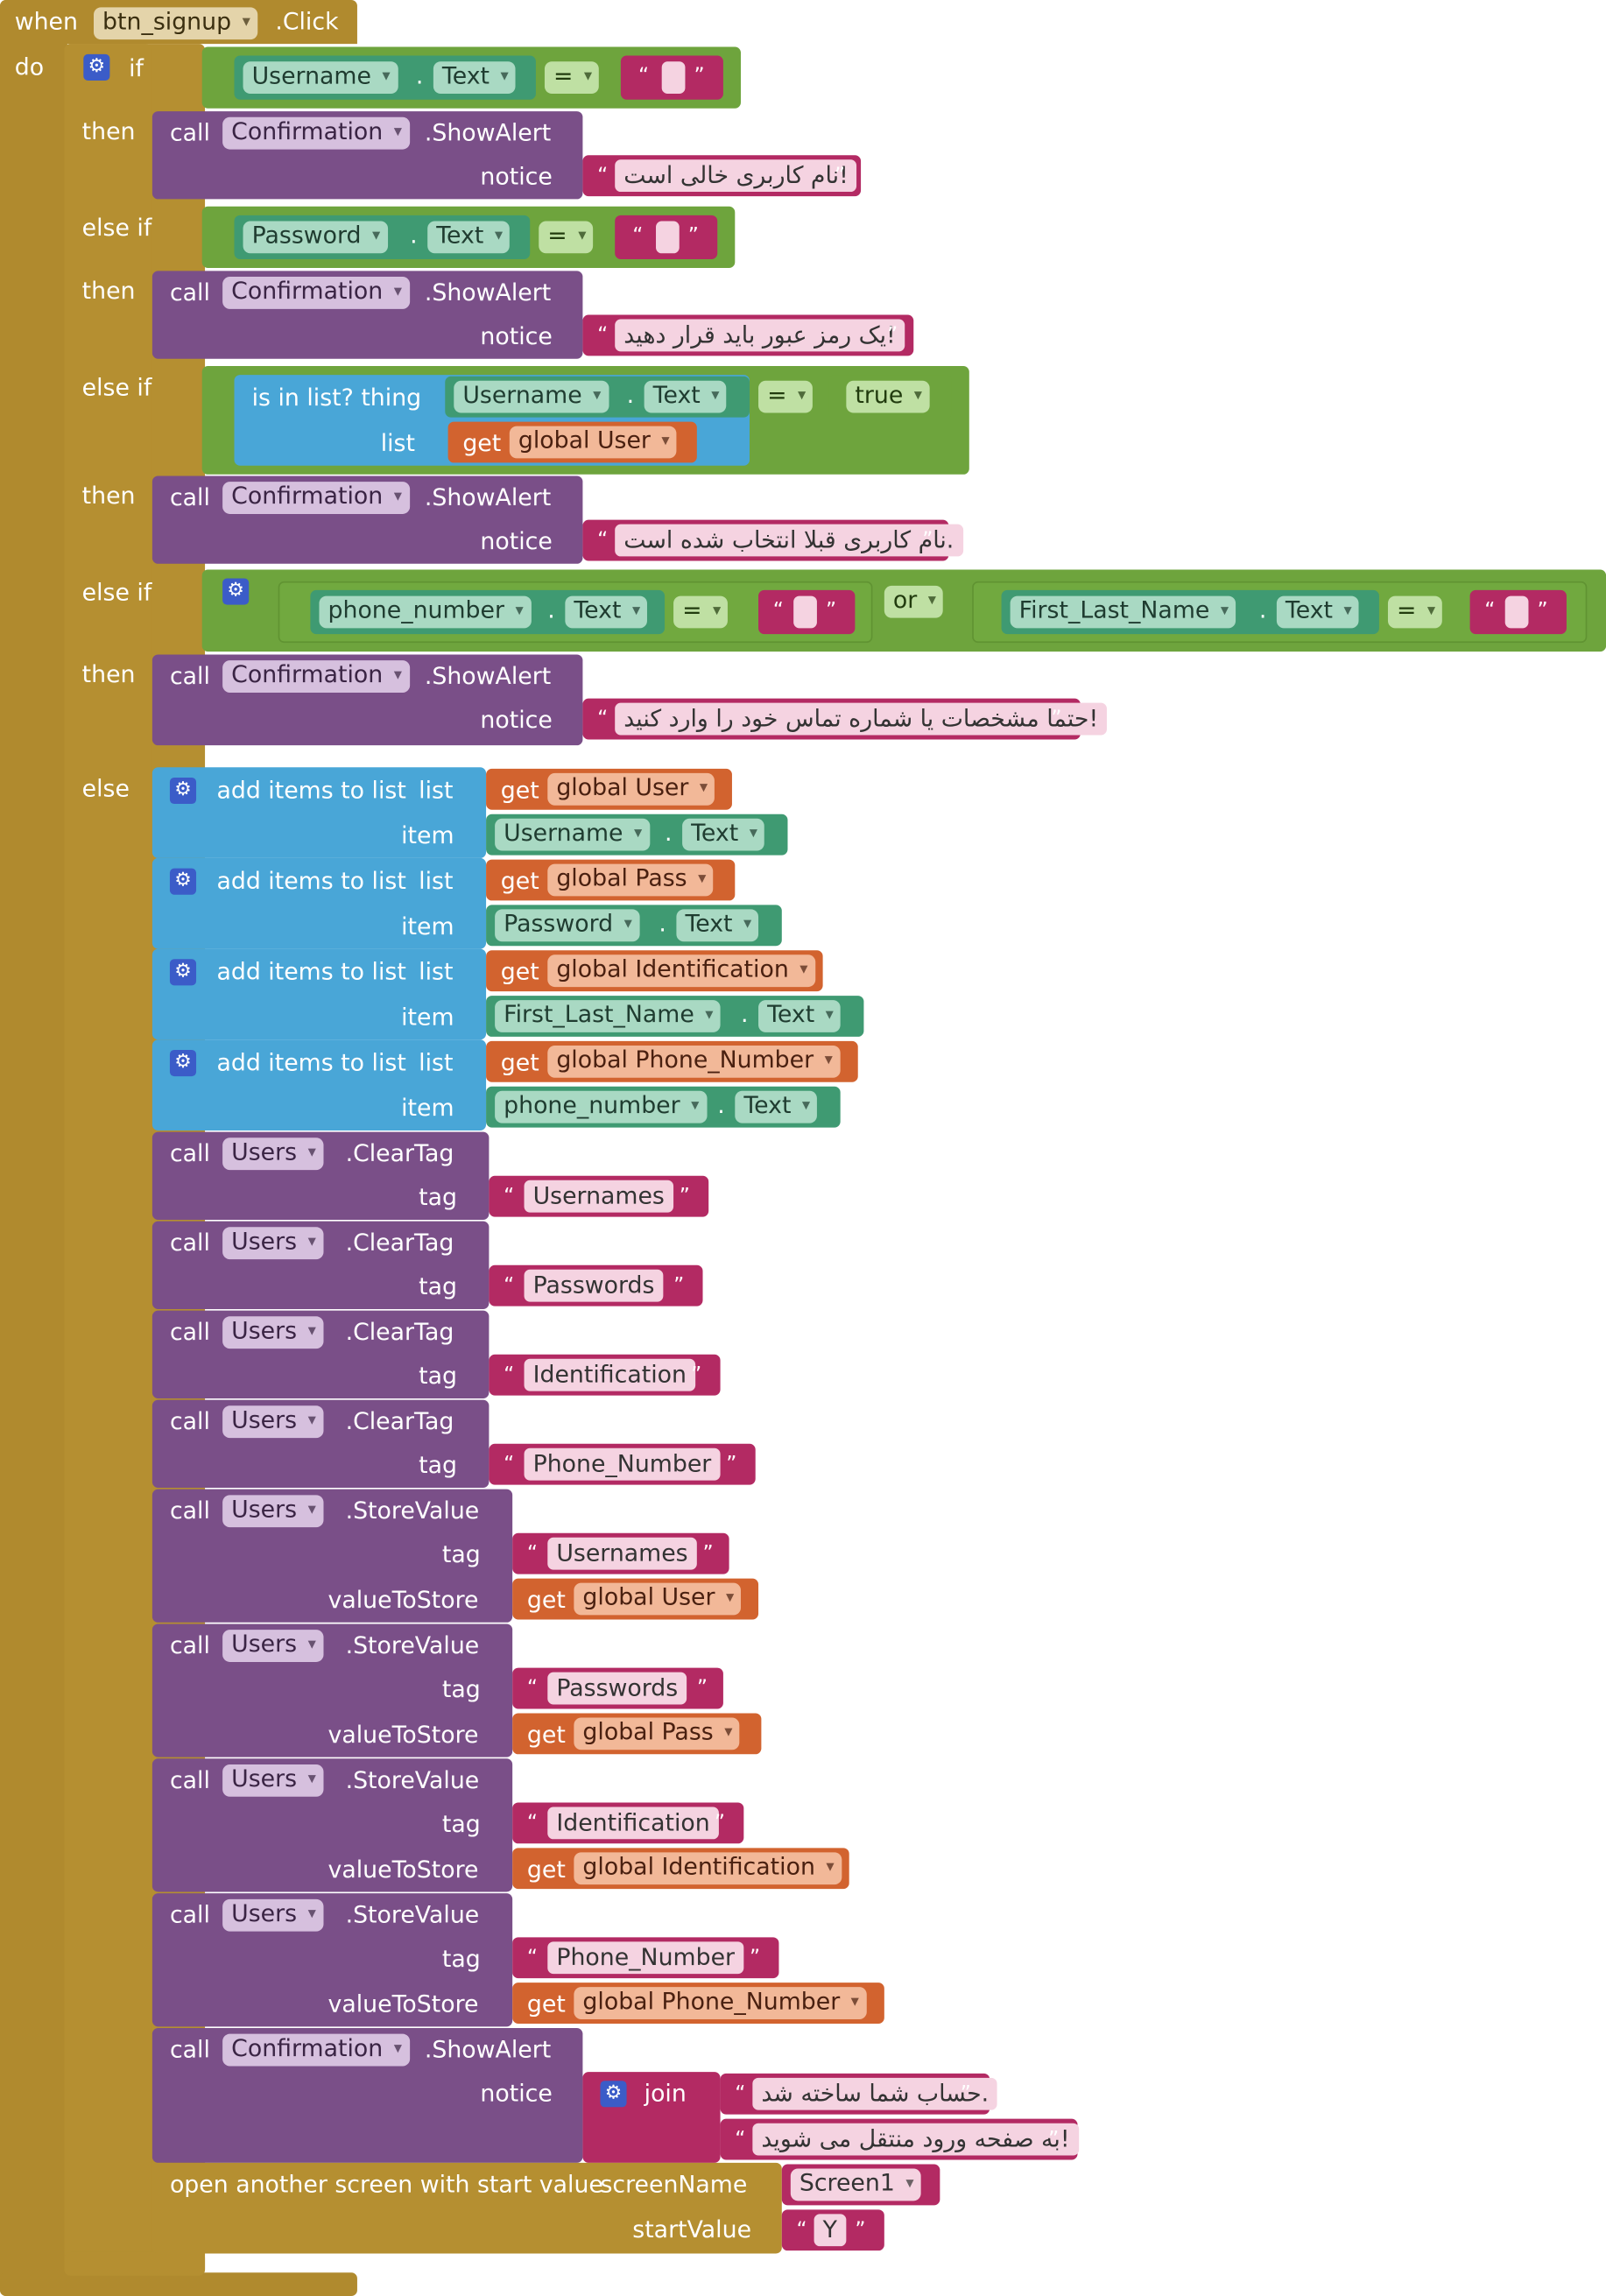 Image resolution: width=1606 pixels, height=2296 pixels. Describe the element at coordinates (760, 335) in the screenshot. I see `message-2-value: !یک رمز عبور باید قرار دهید` at that location.